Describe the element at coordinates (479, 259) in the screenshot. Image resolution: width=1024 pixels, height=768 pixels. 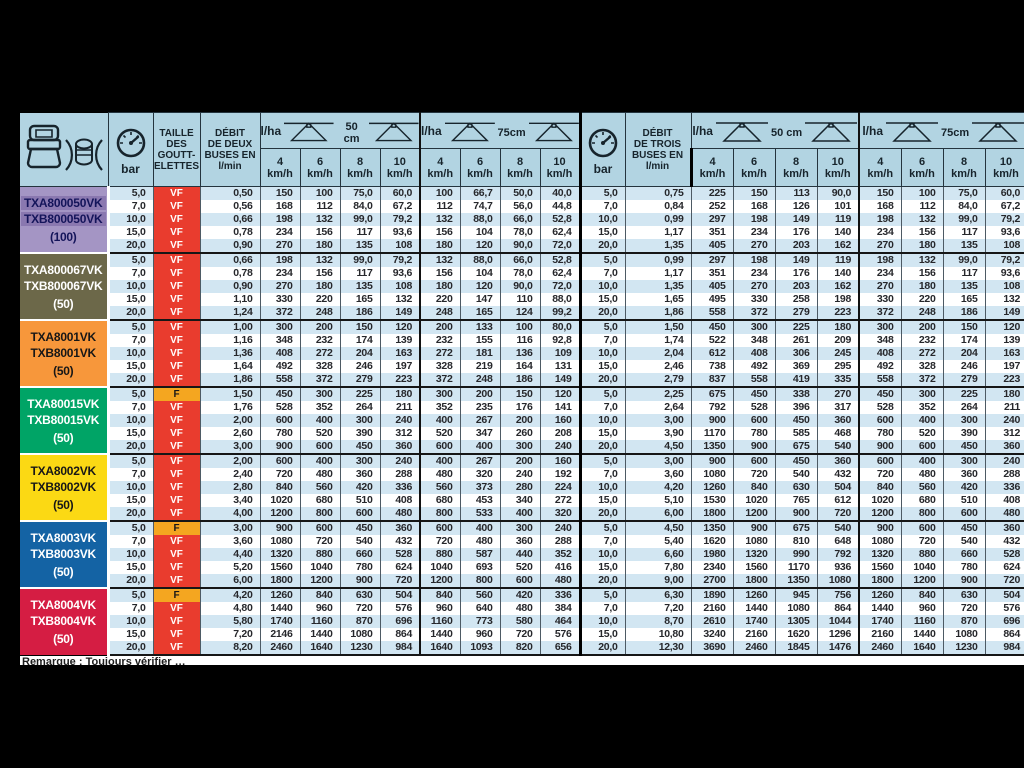
I see `rate-cell: 88,0` at that location.